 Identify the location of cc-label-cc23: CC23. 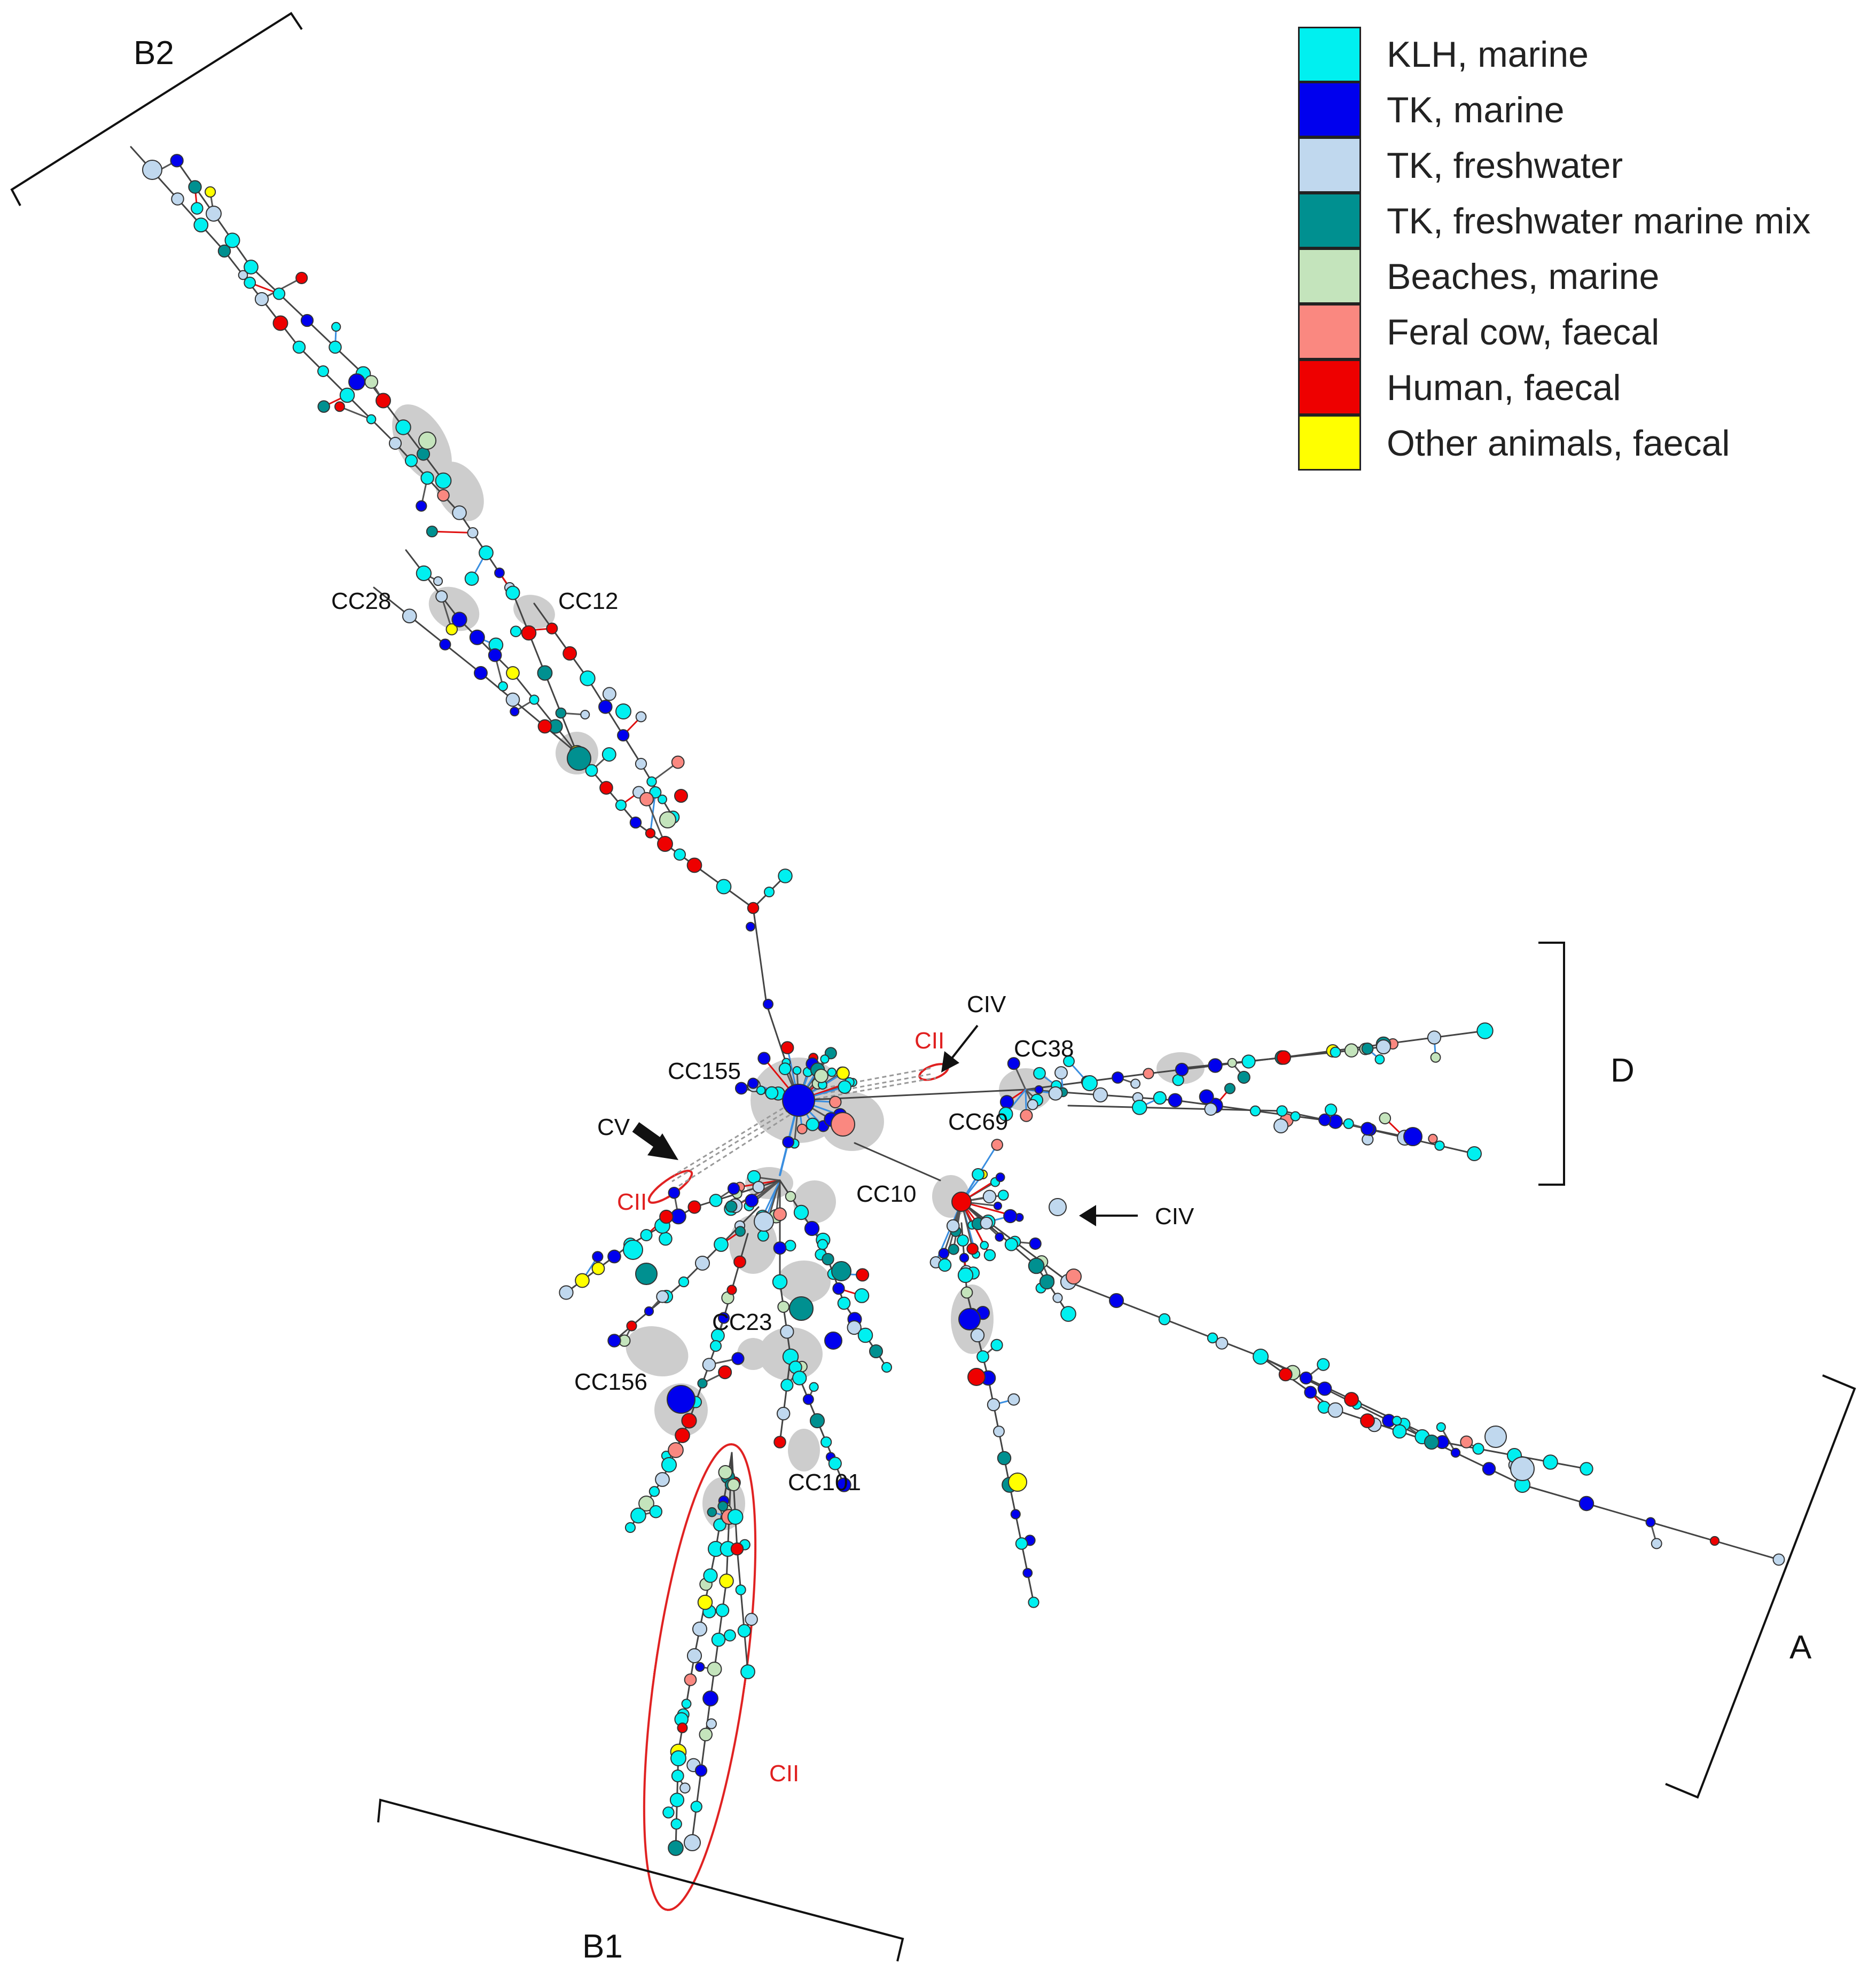
(742, 1322).